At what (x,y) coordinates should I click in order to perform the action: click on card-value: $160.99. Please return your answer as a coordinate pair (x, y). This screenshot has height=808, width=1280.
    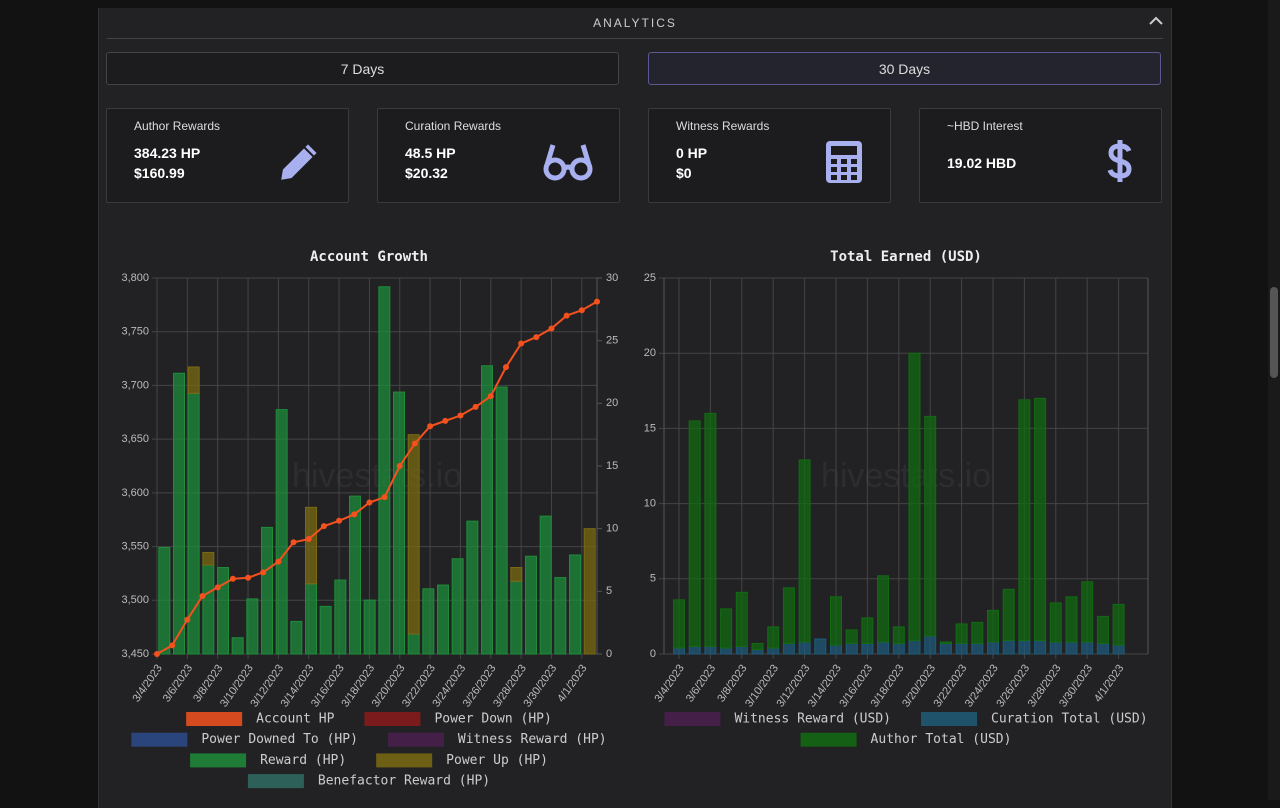
    Looking at the image, I should click on (159, 173).